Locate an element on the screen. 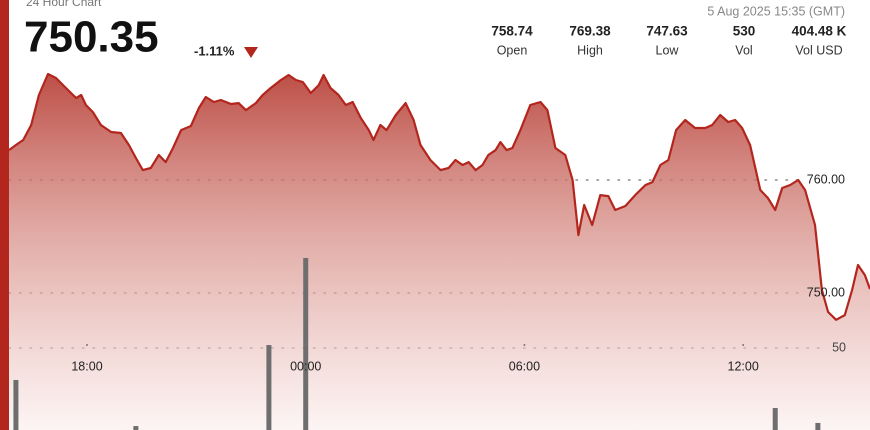 The image size is (870, 430). stat-value: 747.63 is located at coordinates (667, 31).